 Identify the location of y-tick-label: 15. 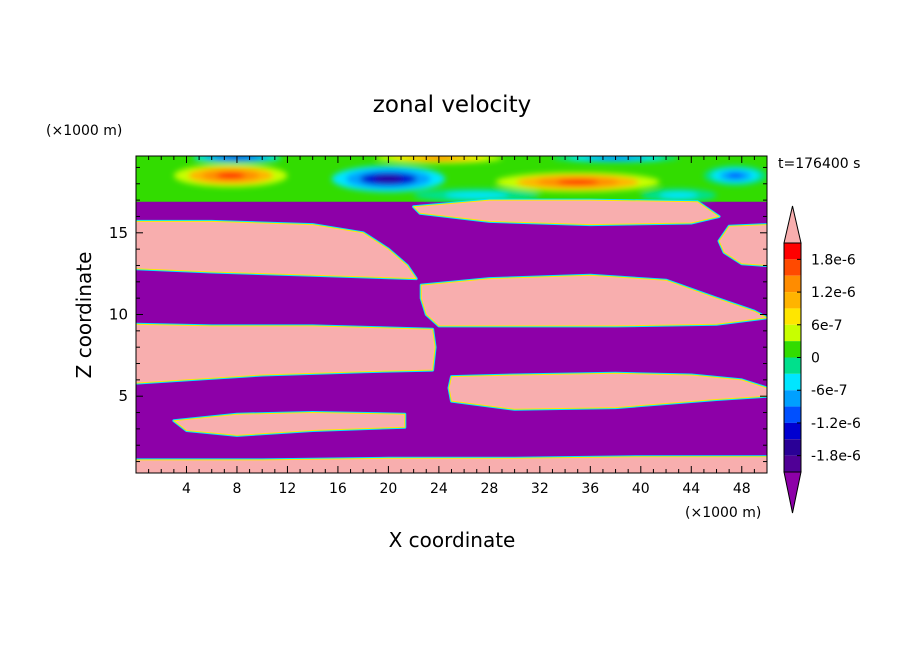
(118, 233).